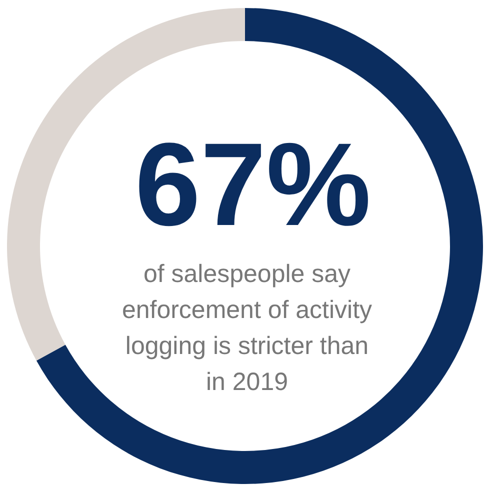  Describe the element at coordinates (253, 185) in the screenshot. I see `data-label: 67%` at that location.